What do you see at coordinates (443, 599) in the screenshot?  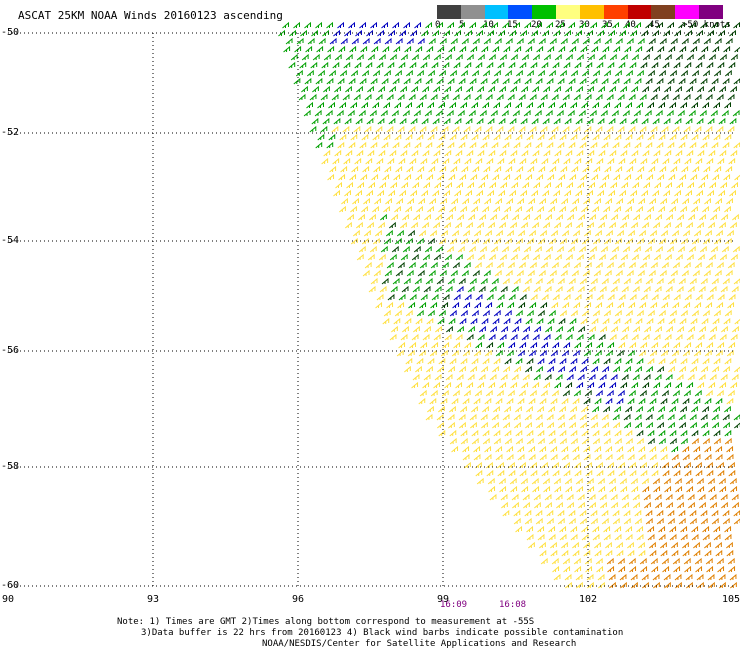 I see `lon-label-99: 99` at bounding box center [443, 599].